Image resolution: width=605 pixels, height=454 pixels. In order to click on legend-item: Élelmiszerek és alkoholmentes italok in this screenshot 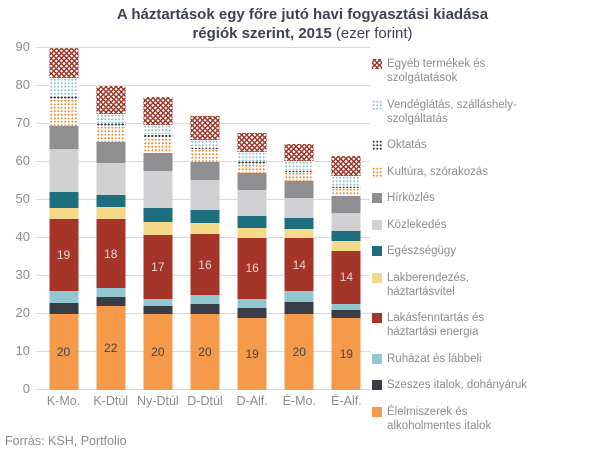, I will do `click(487, 419)`.